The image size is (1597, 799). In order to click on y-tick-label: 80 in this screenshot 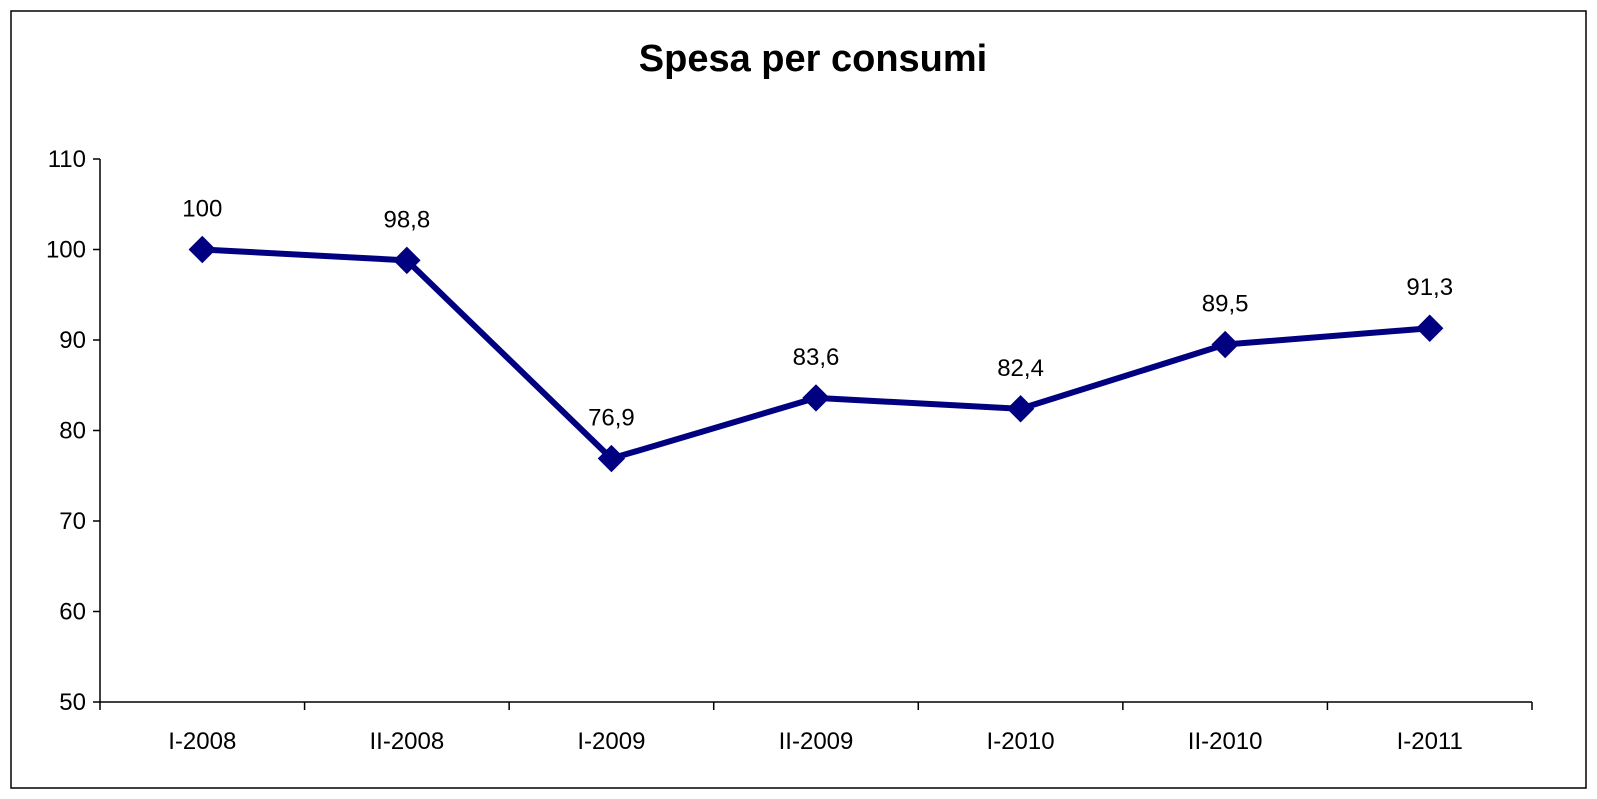, I will do `click(72, 431)`.